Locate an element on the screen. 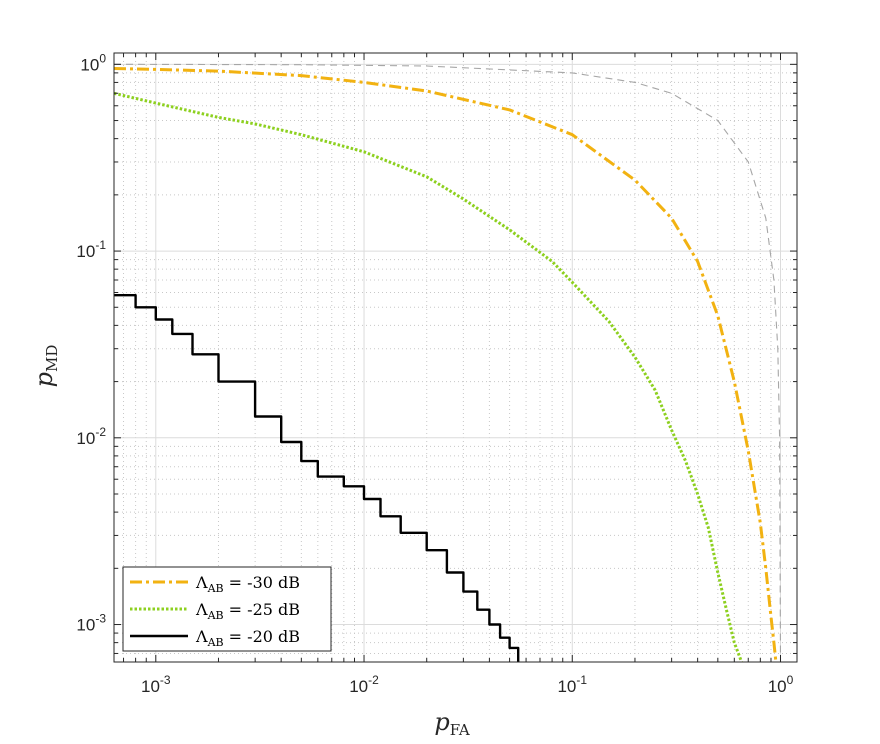  y-tick-exponent: -2 is located at coordinates (100, 432).